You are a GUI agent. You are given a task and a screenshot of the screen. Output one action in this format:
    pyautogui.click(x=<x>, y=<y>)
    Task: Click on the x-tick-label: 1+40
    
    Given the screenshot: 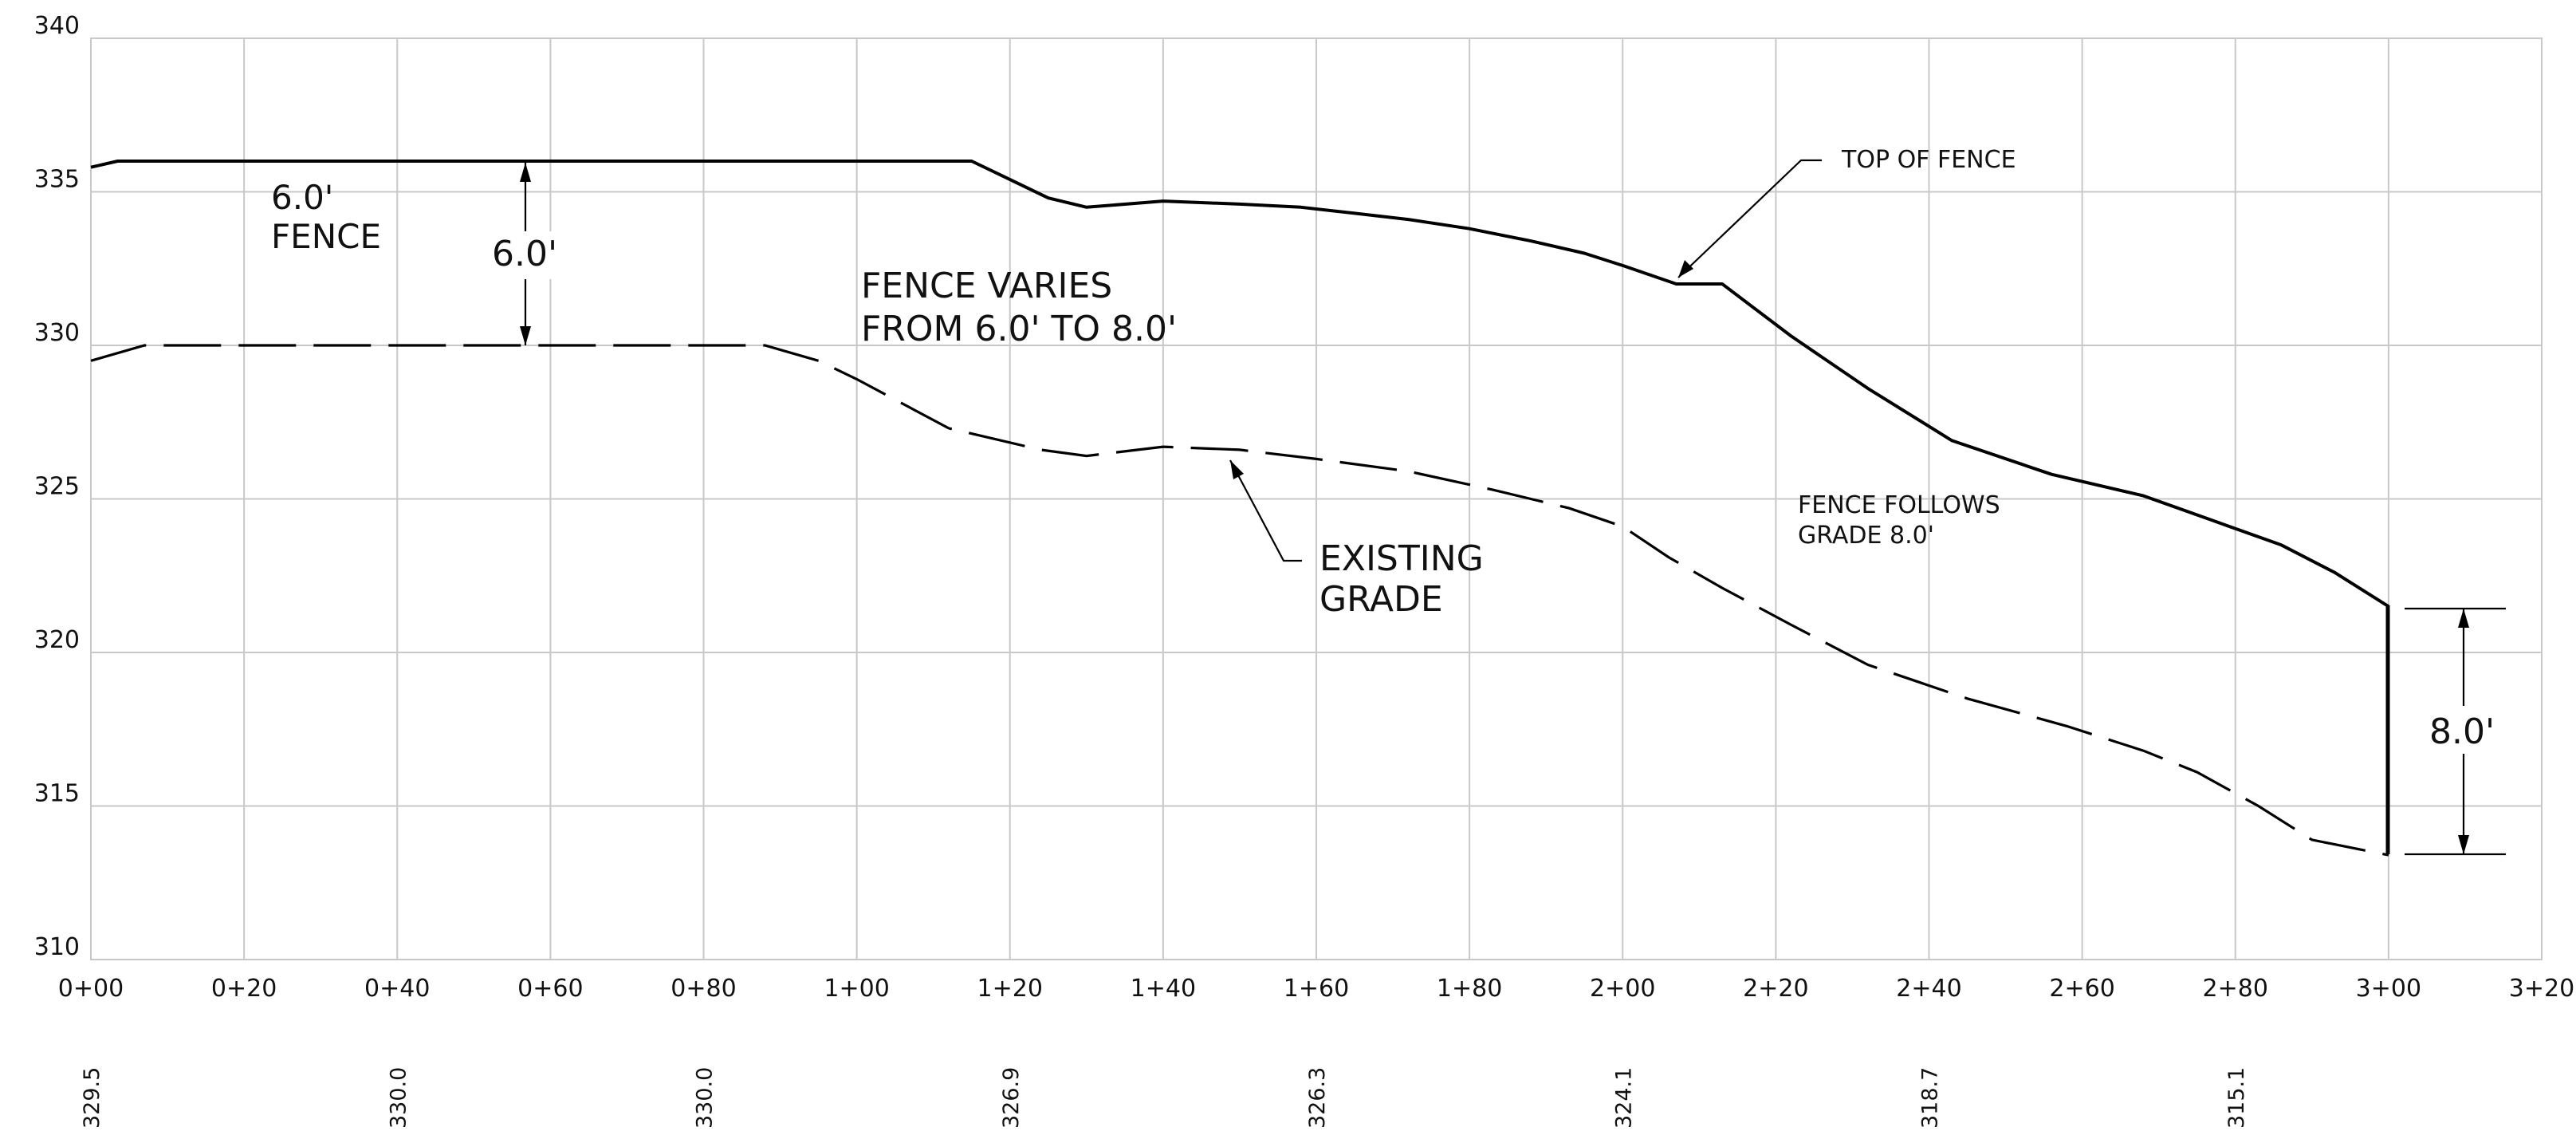 What is the action you would take?
    pyautogui.click(x=1163, y=989)
    